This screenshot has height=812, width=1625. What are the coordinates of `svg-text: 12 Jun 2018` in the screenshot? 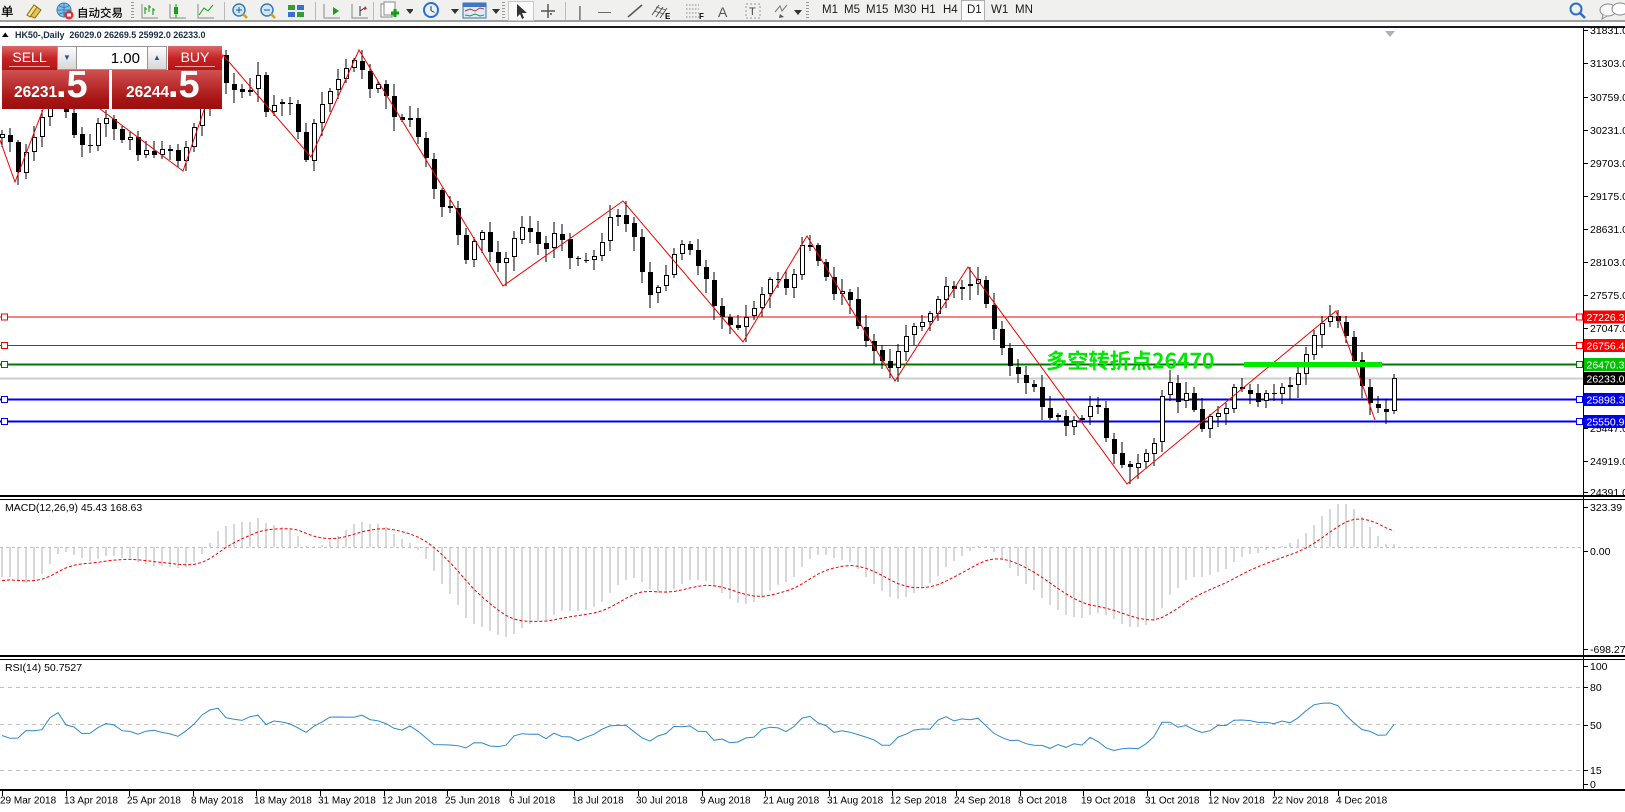 It's located at (409, 801).